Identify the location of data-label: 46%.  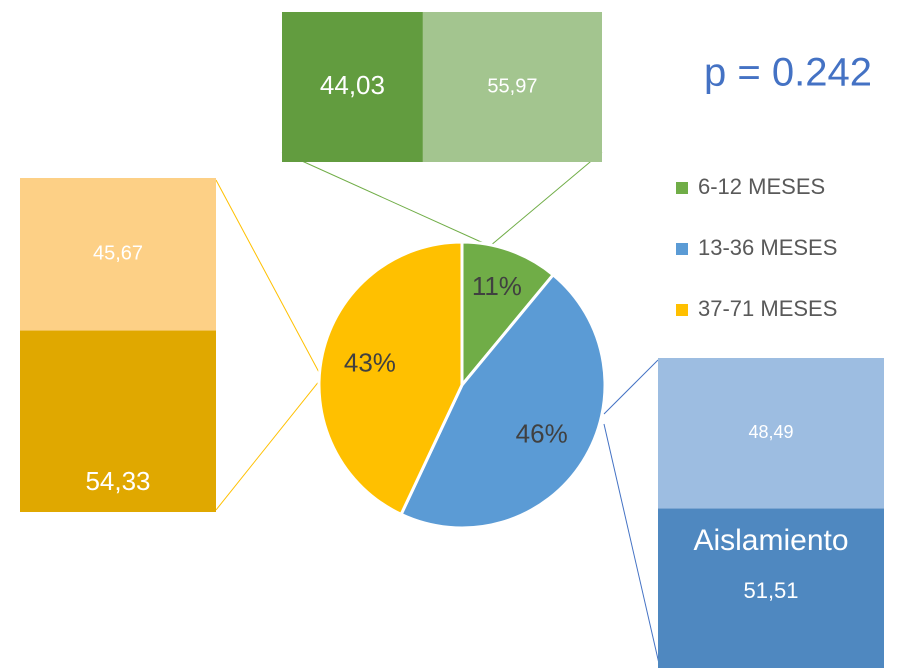
(542, 433).